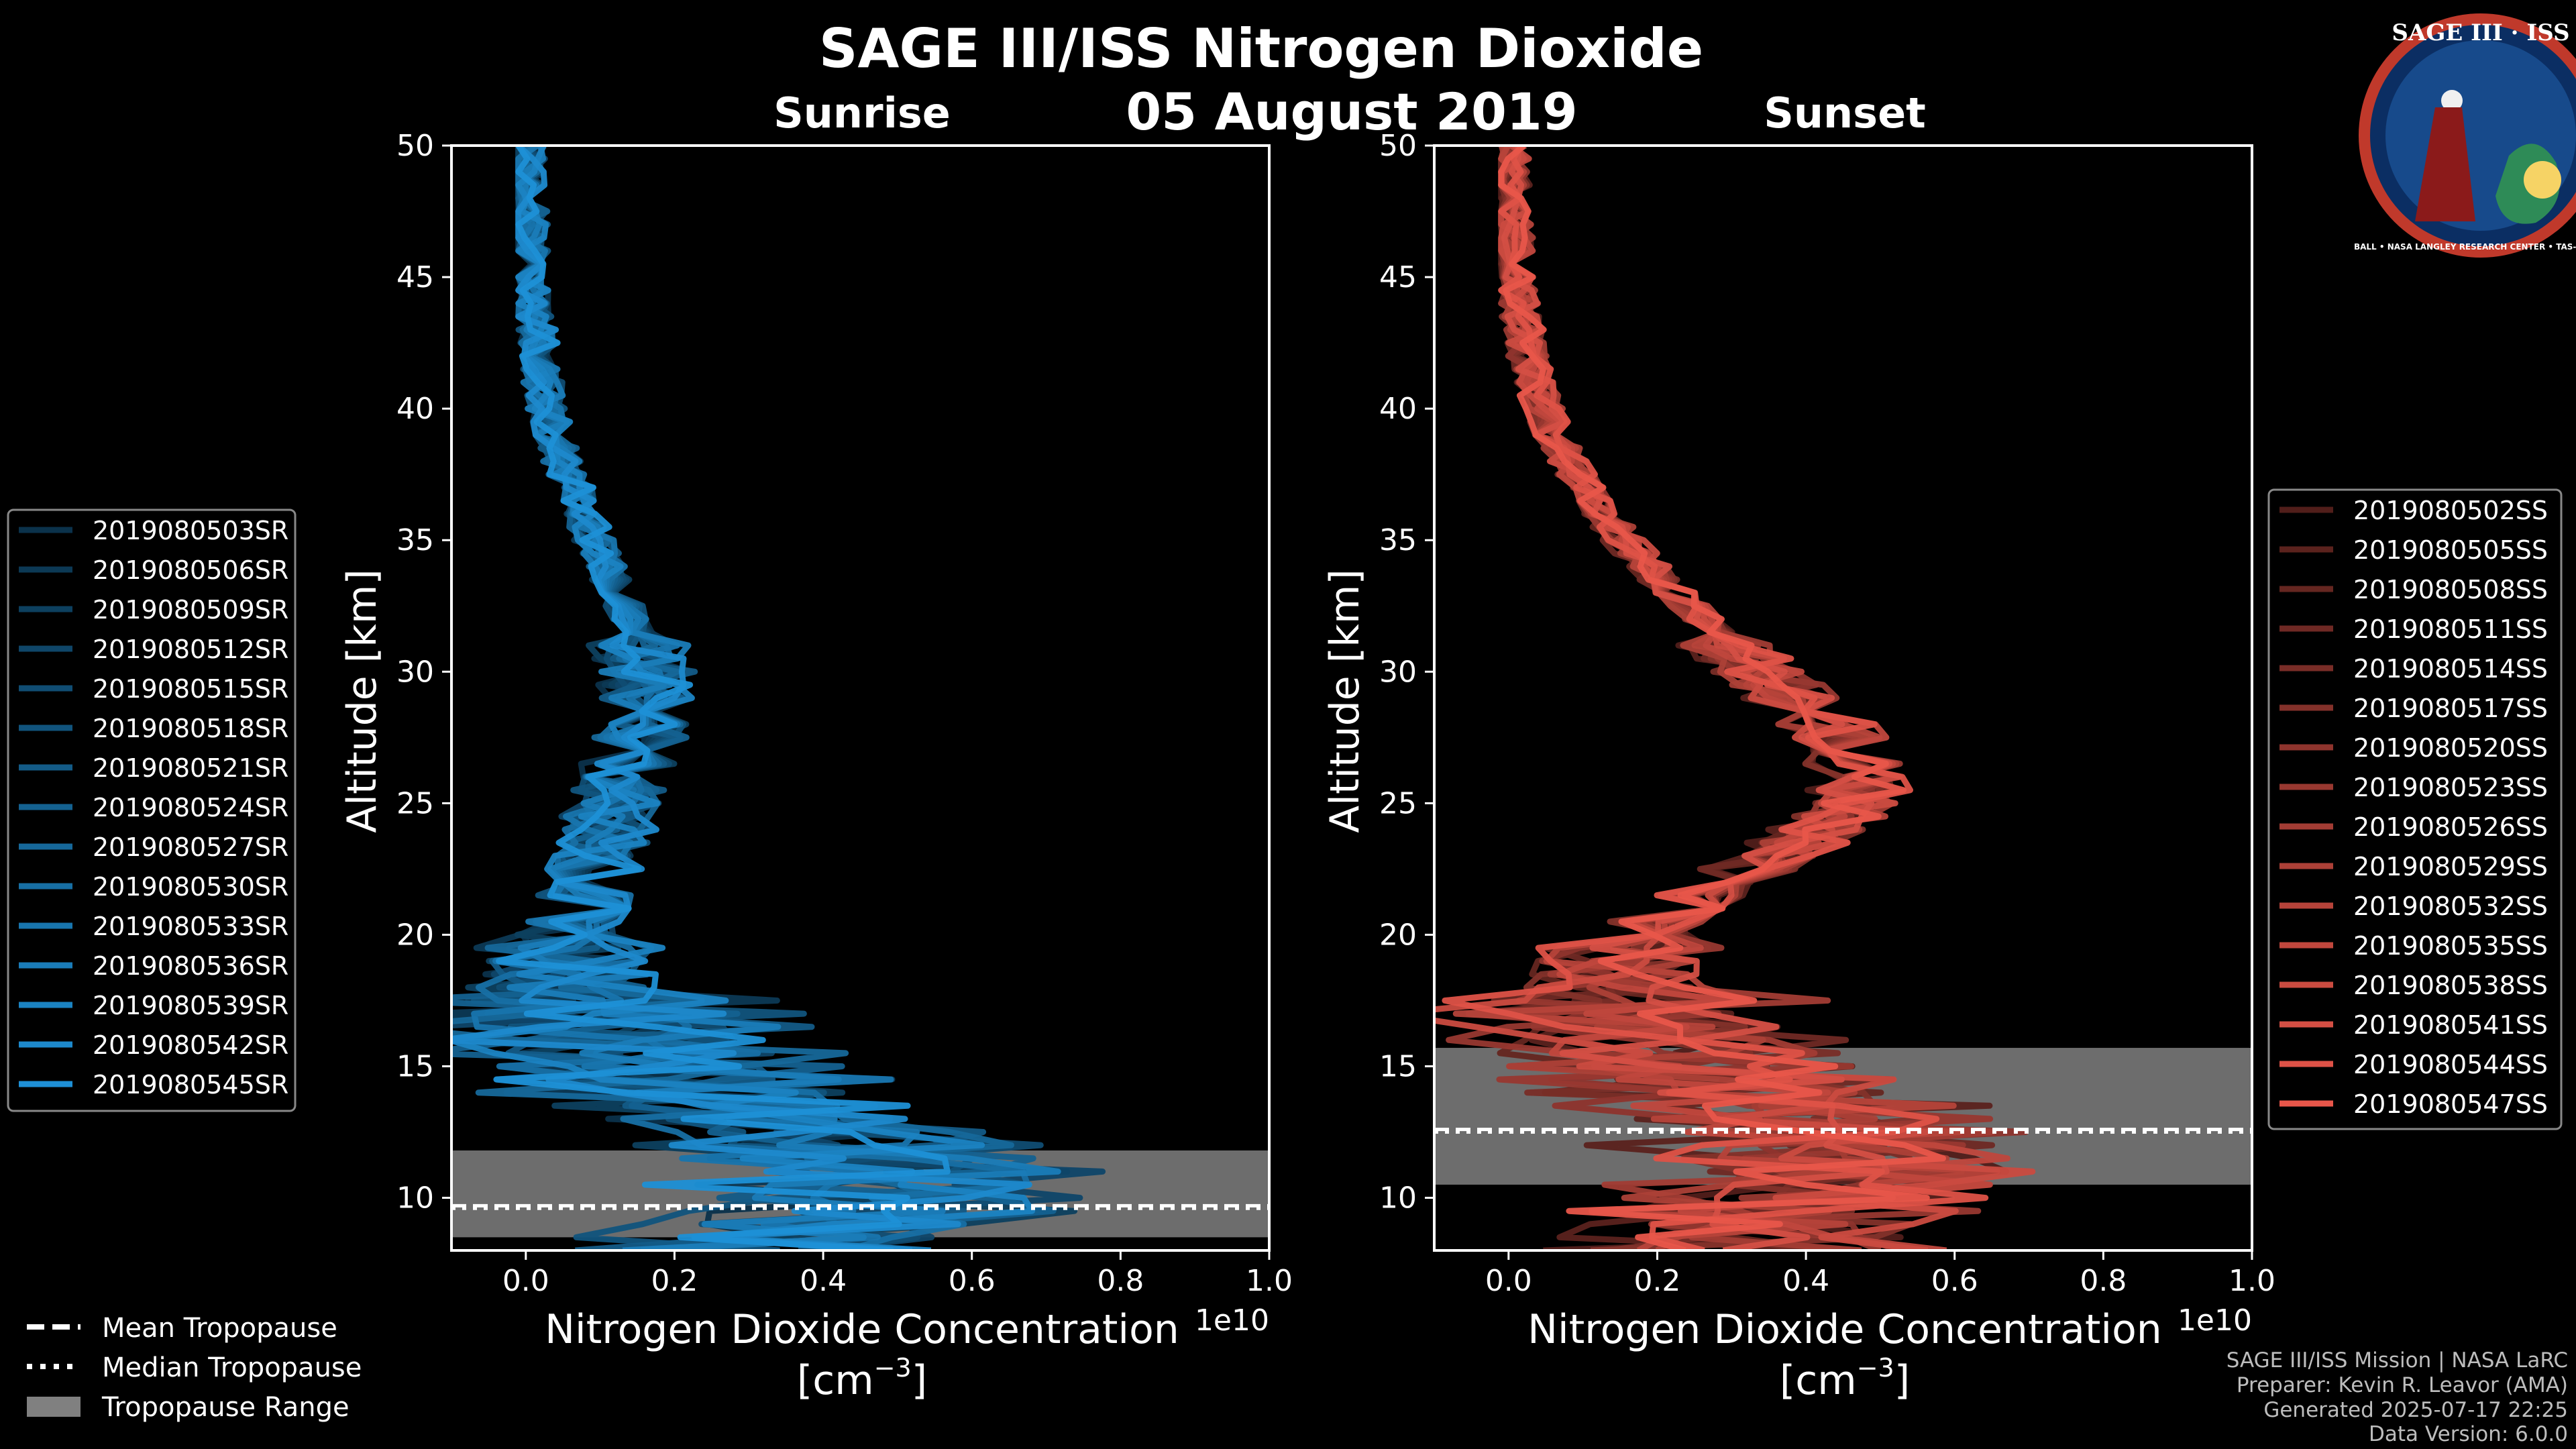 The image size is (2576, 1449). Describe the element at coordinates (362, 701) in the screenshot. I see `sunrise-ylabel: Altitude [km]` at that location.